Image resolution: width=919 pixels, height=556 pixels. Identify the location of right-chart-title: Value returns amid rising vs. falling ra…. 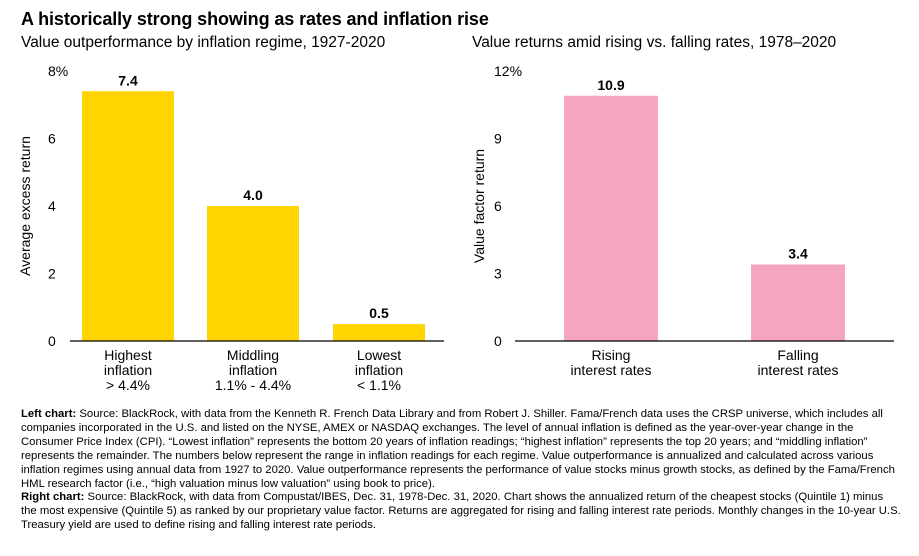
(654, 42).